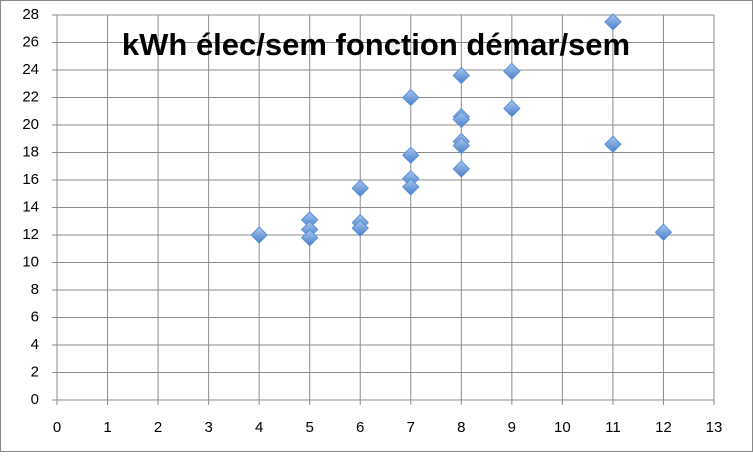  What do you see at coordinates (259, 427) in the screenshot?
I see `x-tick-label: 4` at bounding box center [259, 427].